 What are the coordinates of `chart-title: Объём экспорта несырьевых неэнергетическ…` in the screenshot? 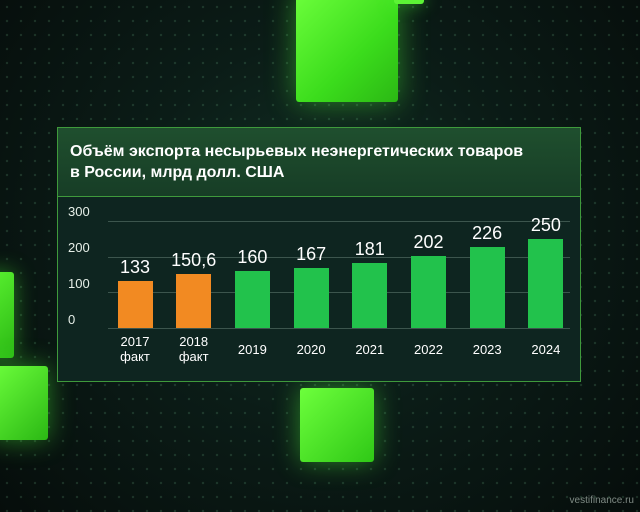 It's located at (297, 162).